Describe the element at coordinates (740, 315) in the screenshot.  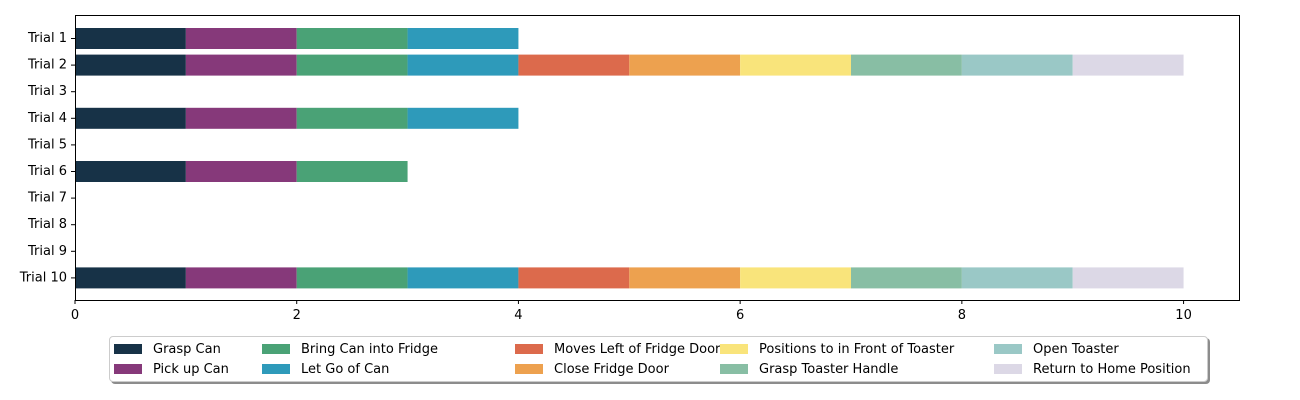
I see `x-tick-label: 6` at that location.